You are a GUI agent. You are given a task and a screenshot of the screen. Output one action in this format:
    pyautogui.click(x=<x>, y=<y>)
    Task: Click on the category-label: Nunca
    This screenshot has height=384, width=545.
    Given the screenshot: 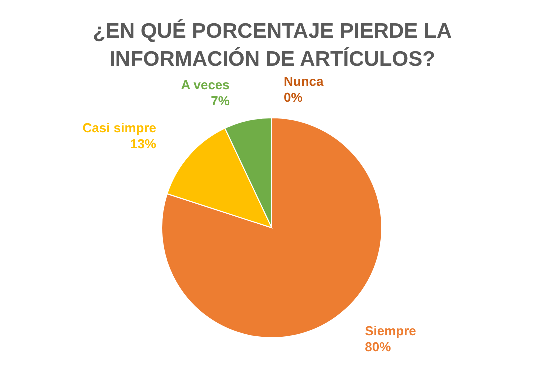 What is the action you would take?
    pyautogui.click(x=304, y=81)
    